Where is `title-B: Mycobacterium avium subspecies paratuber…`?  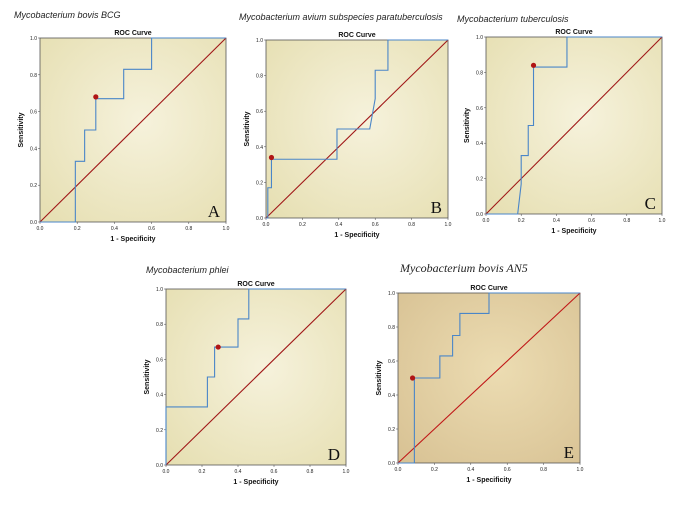 title-B: Mycobacterium avium subspecies paratuber… is located at coordinates (341, 17).